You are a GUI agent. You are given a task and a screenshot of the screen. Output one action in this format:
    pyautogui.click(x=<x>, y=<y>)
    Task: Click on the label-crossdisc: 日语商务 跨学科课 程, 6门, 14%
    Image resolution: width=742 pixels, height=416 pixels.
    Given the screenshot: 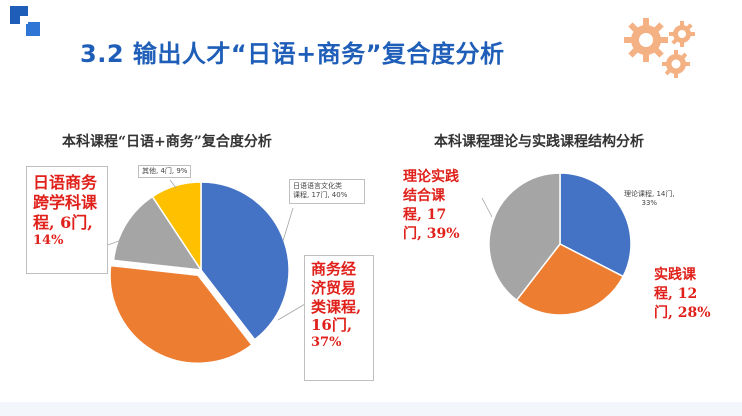 What is the action you would take?
    pyautogui.click(x=67, y=220)
    